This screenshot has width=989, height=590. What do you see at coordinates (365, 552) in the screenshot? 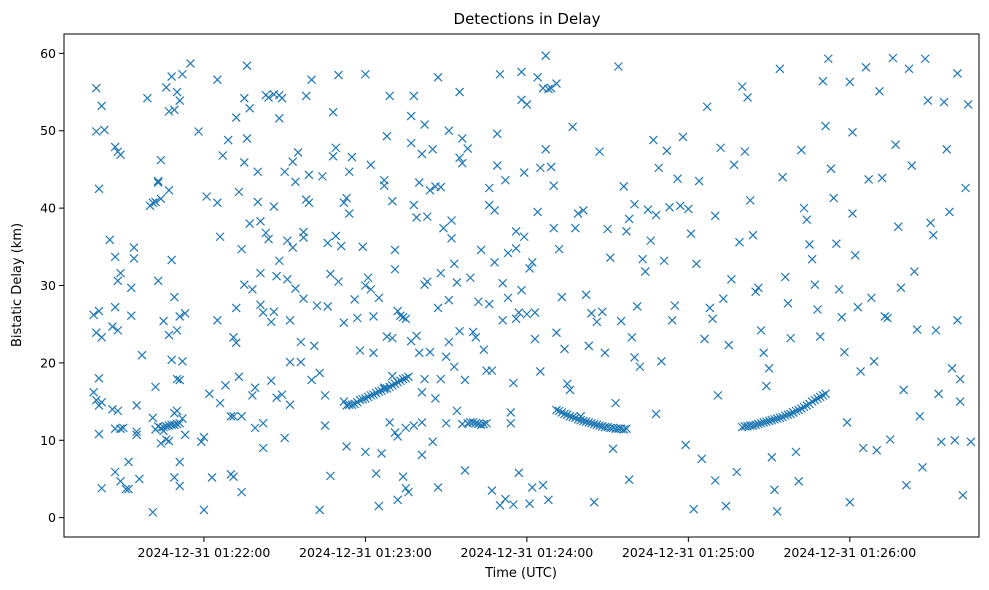
I see `x-tick-label: 2024-12-31 01:23:00` at bounding box center [365, 552].